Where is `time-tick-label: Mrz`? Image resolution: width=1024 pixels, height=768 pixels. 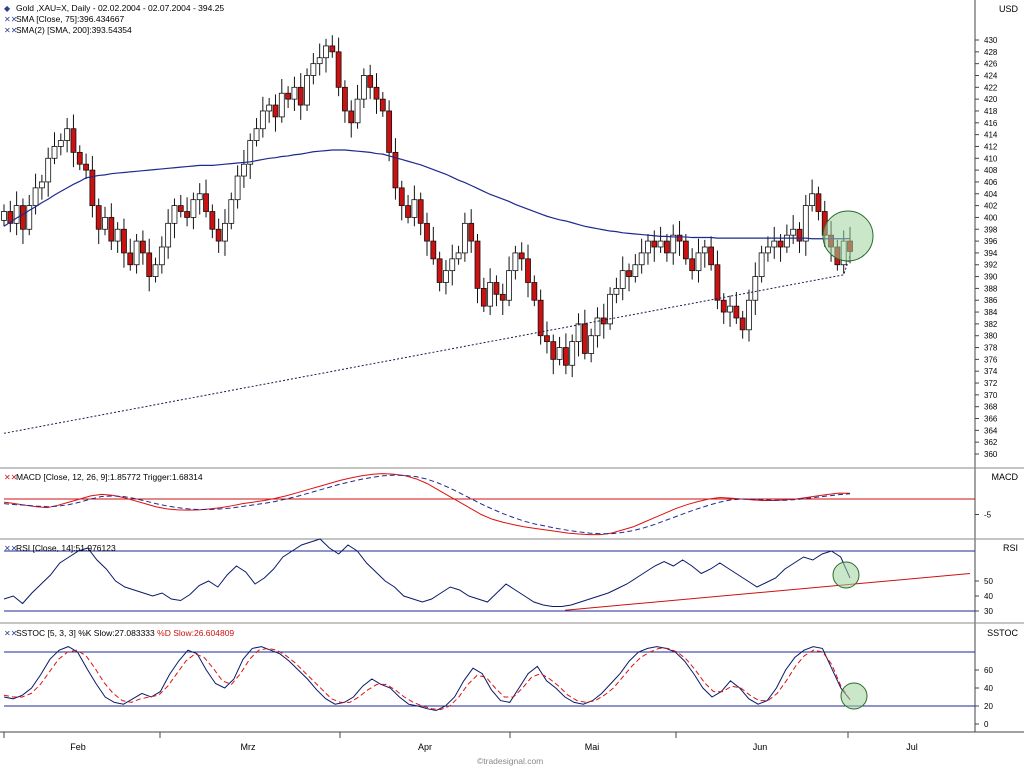 time-tick-label: Mrz is located at coordinates (248, 747).